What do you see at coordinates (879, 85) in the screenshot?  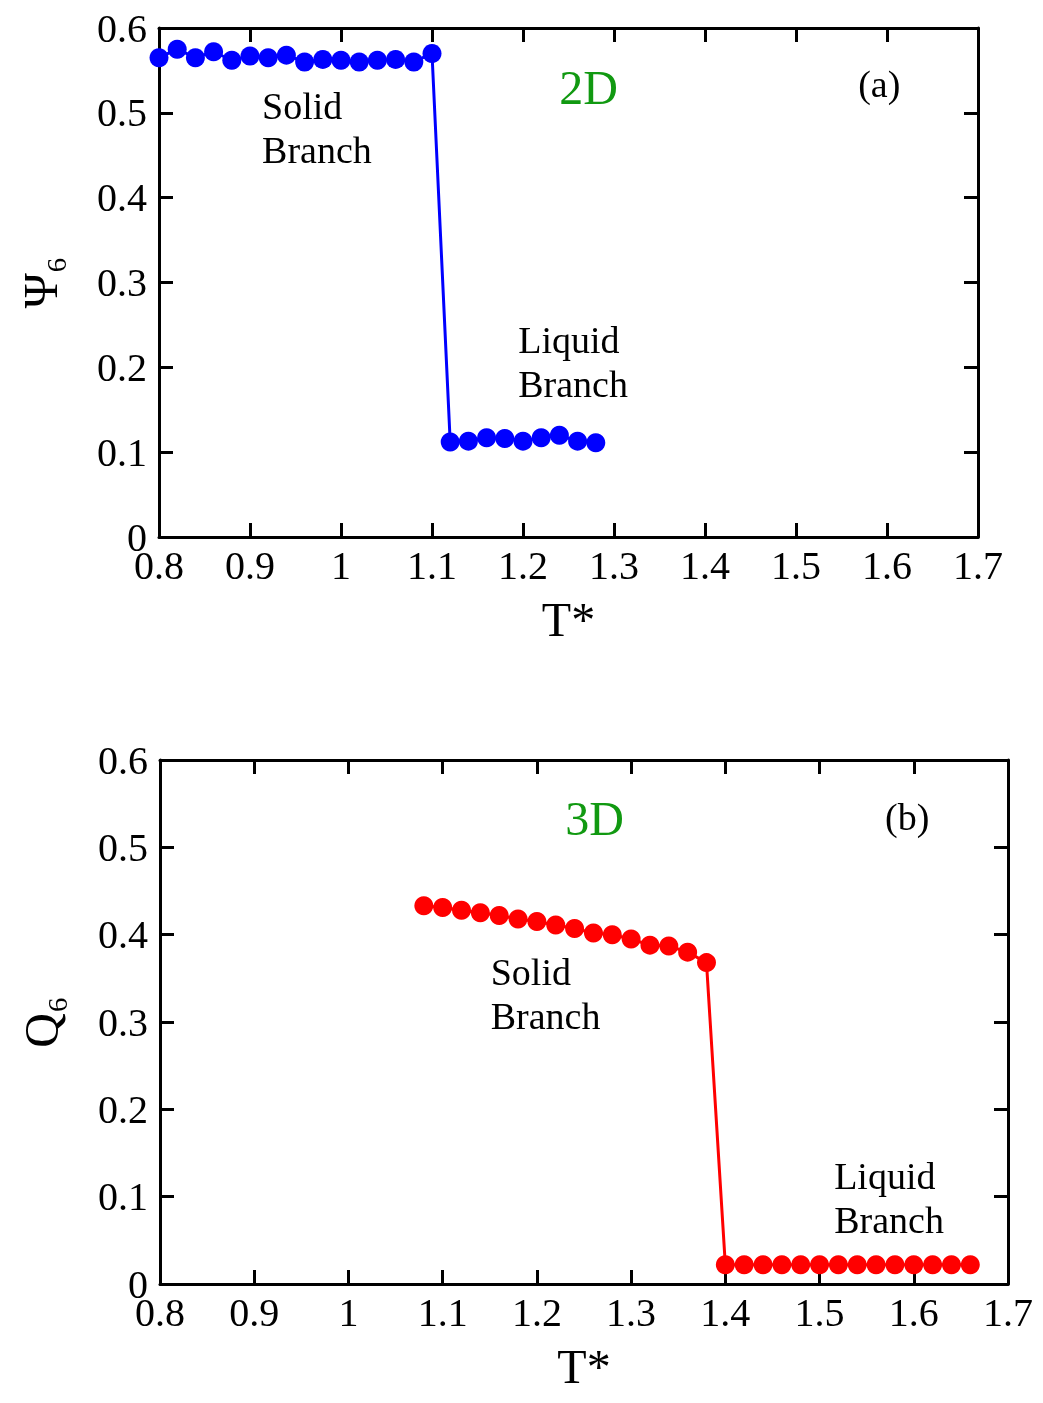 I see `annotation: (a)` at bounding box center [879, 85].